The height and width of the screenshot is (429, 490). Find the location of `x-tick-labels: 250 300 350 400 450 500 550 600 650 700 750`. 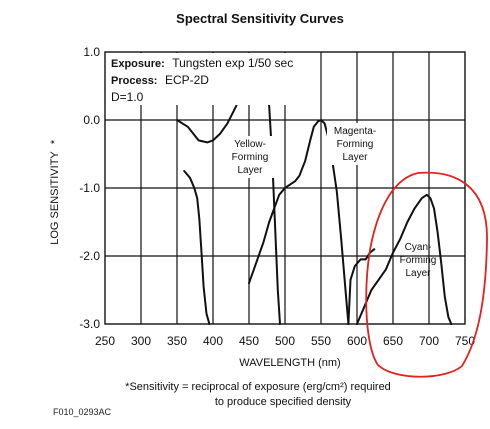

x-tick-labels: 250 300 350 400 450 500 550 600 650 700 750 is located at coordinates (285, 341).